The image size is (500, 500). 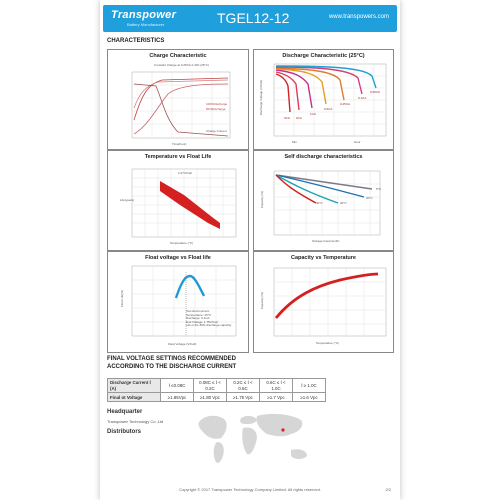 What do you see at coordinates (125, 412) in the screenshot?
I see `headquarter-heading: Headquarter` at bounding box center [125, 412].